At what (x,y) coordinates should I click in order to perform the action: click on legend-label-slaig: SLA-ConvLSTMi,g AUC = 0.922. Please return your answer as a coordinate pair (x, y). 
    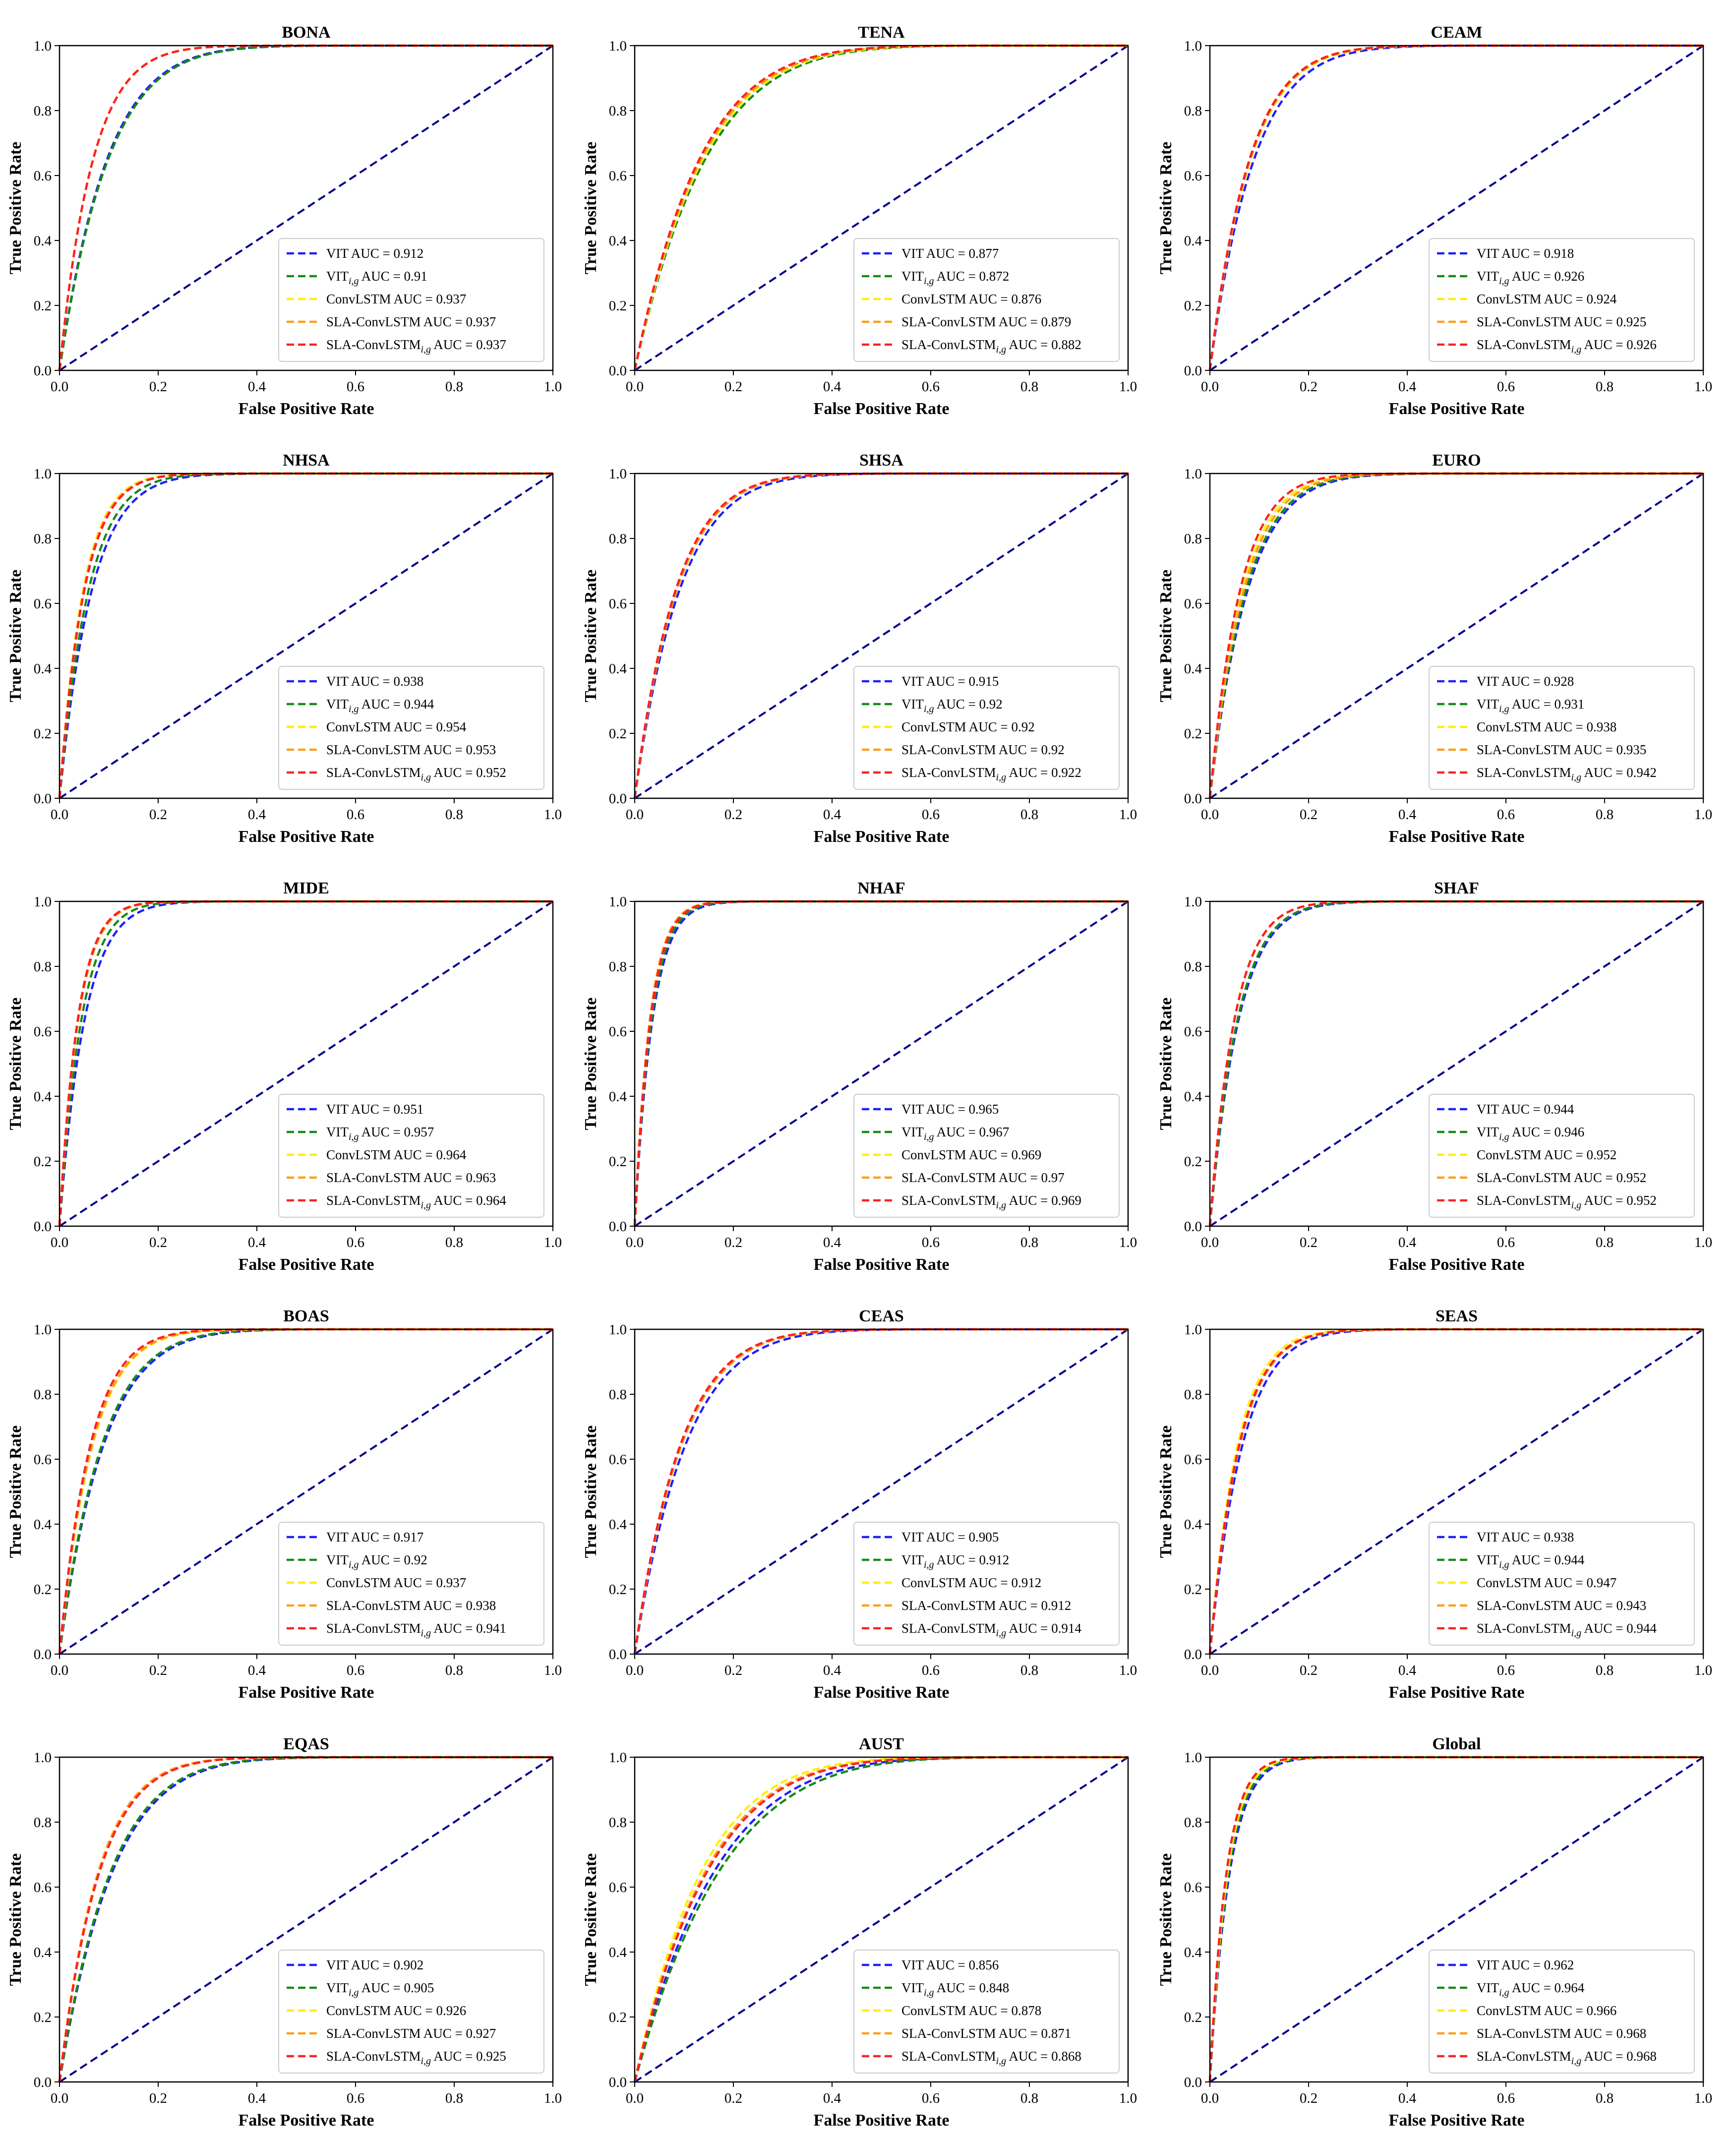
    Looking at the image, I should click on (991, 774).